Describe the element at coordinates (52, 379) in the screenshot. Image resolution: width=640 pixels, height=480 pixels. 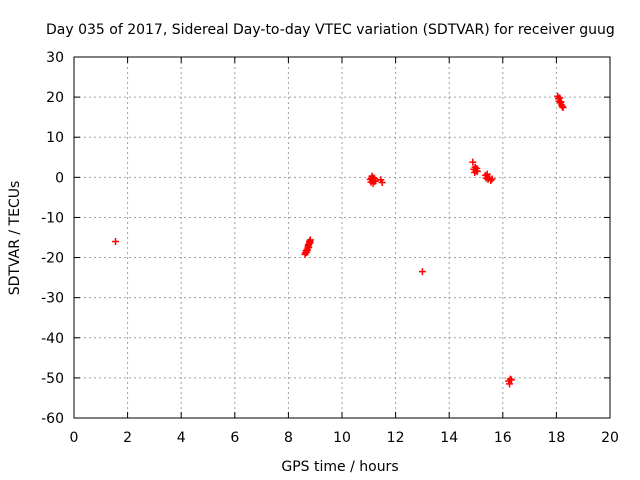
I see `y-tick-label: -50` at that location.